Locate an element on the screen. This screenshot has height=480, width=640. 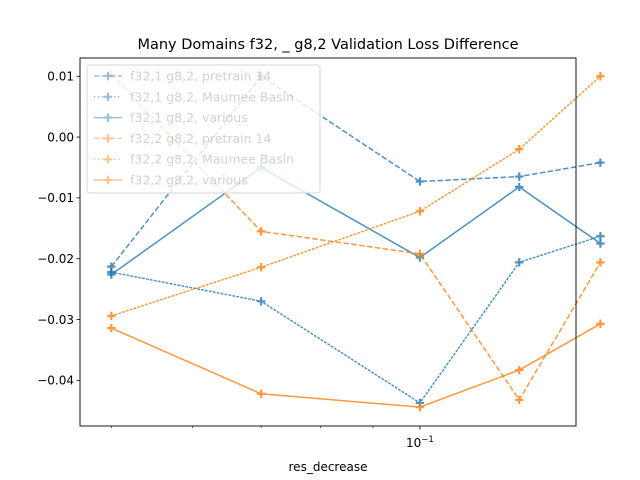
y-tick-label: −0.01 is located at coordinates (55, 198).